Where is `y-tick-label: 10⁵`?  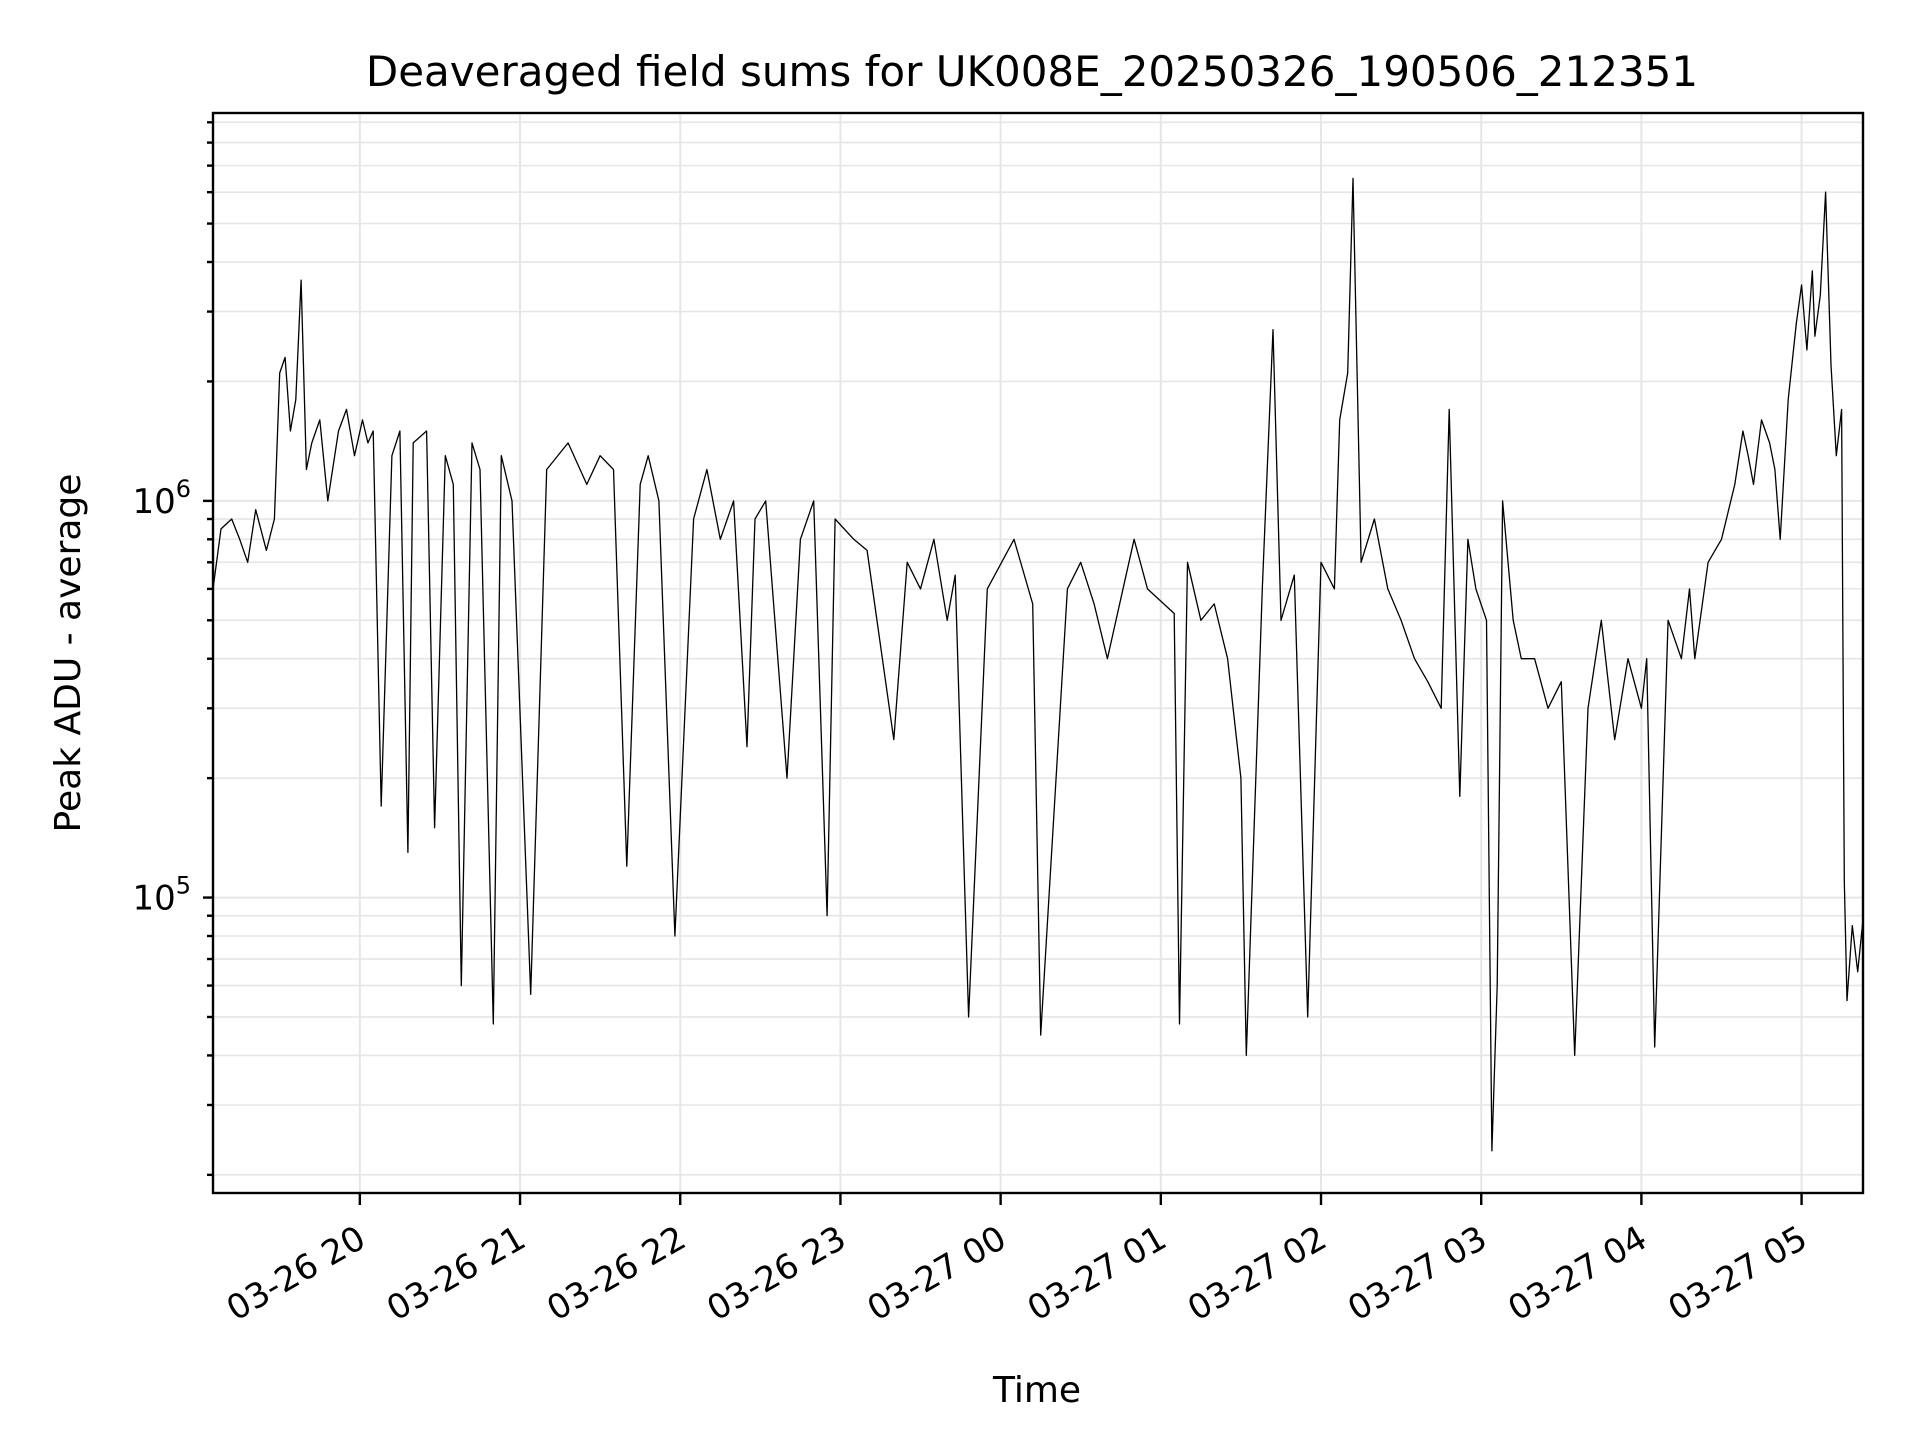
y-tick-label: 10⁵ is located at coordinates (161, 895).